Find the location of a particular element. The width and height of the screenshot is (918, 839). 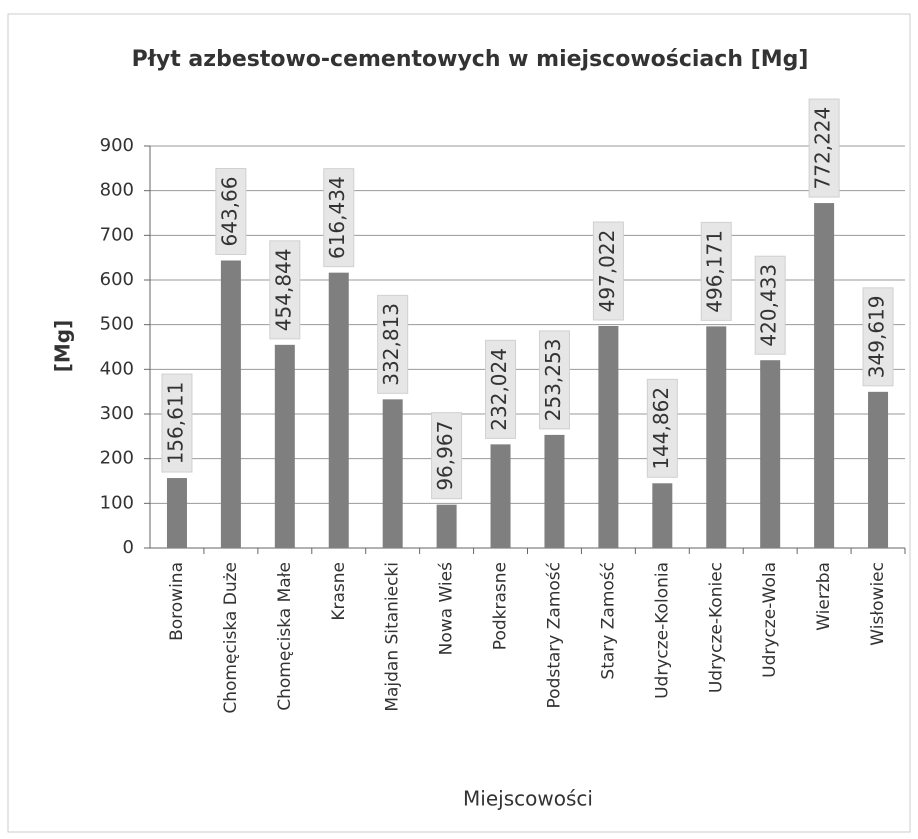

y-tick-label: 500 is located at coordinates (117, 324).